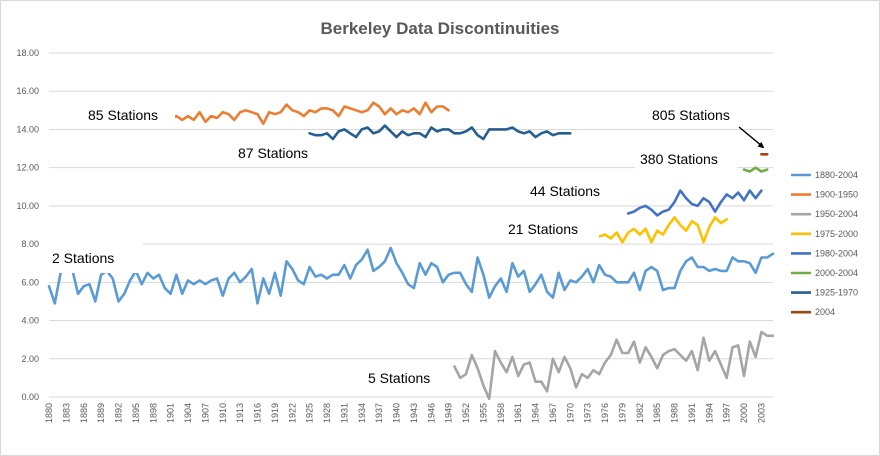 The image size is (880, 456). I want to click on x-tick-label: 1937, so click(379, 413).